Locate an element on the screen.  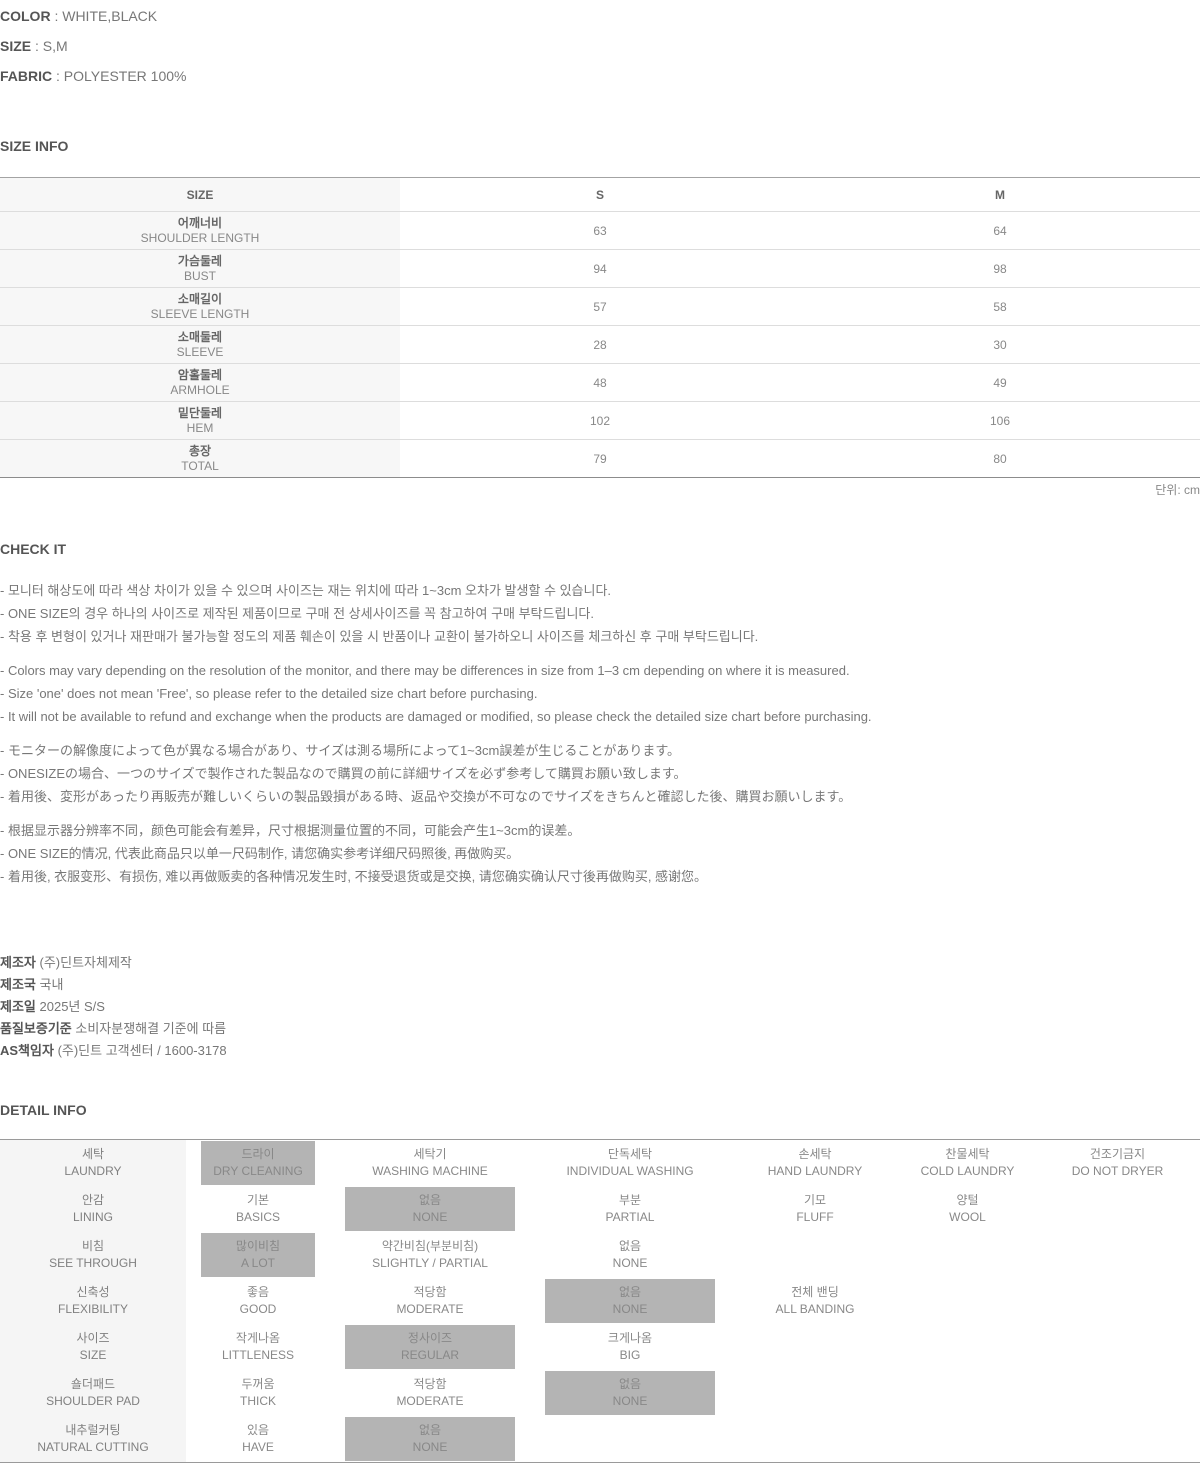
size-value-s: 28 is located at coordinates (600, 345).